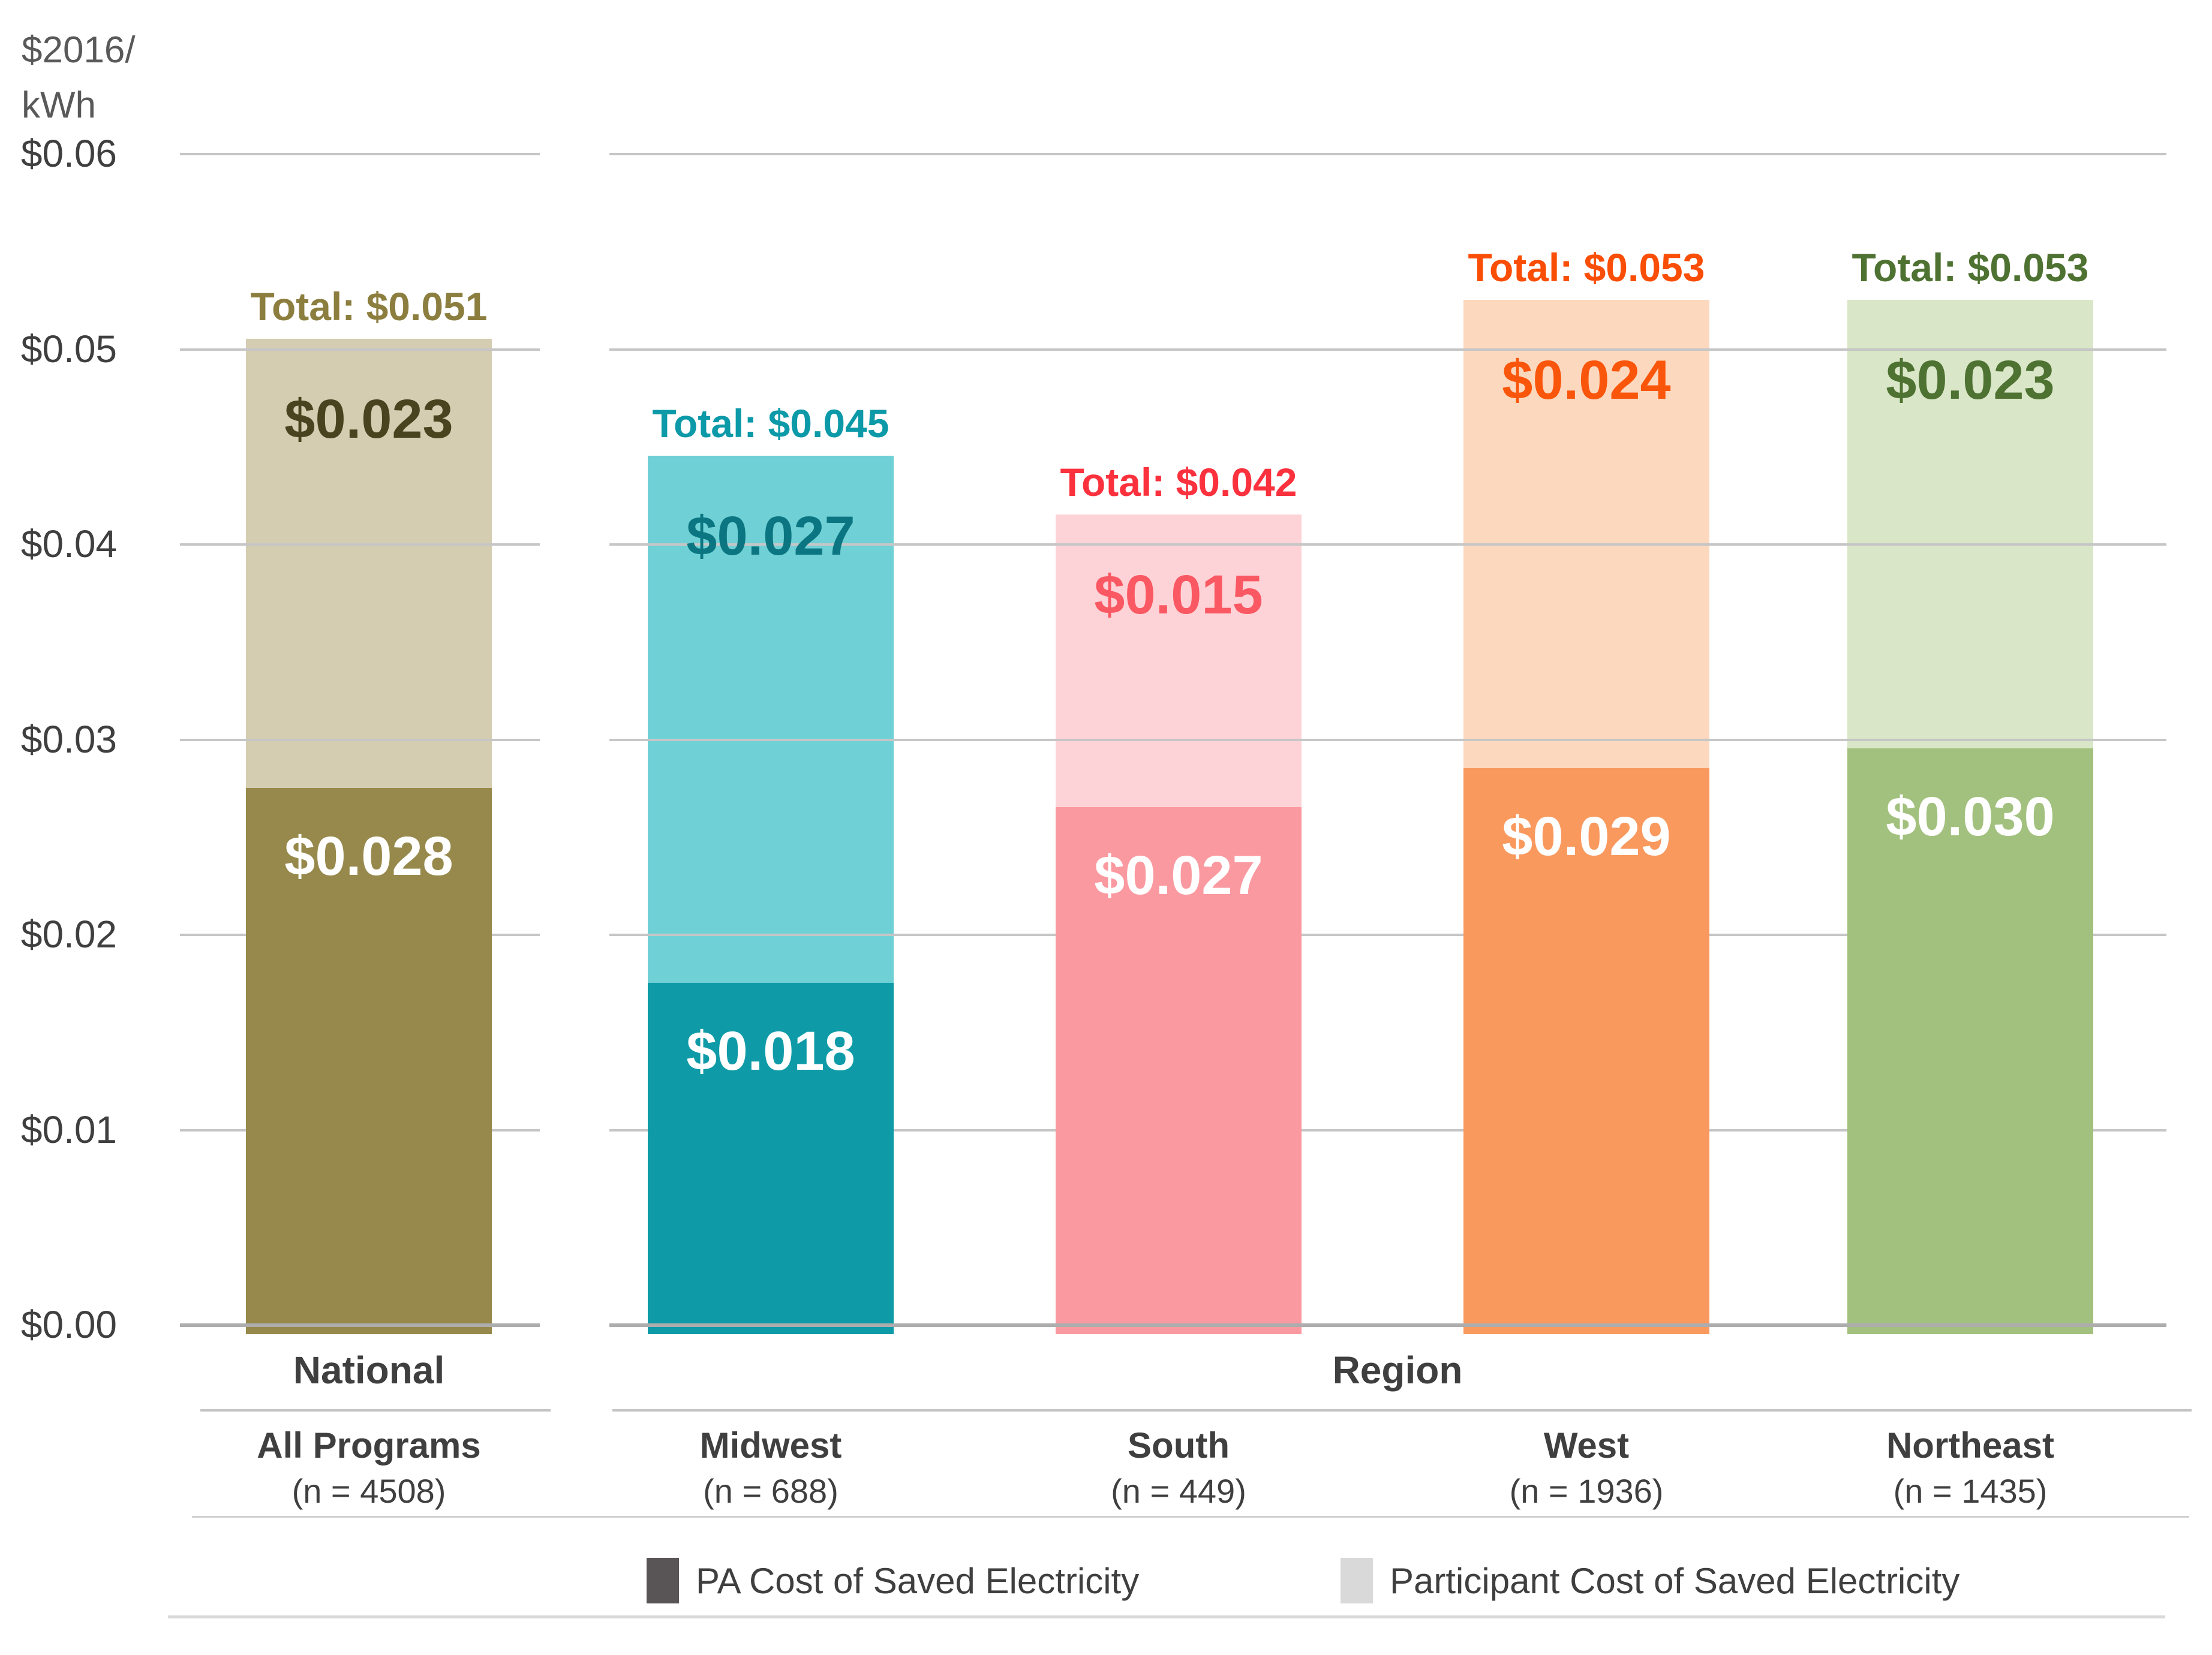  Describe the element at coordinates (1586, 380) in the screenshot. I see `segment-value: $0.024` at that location.